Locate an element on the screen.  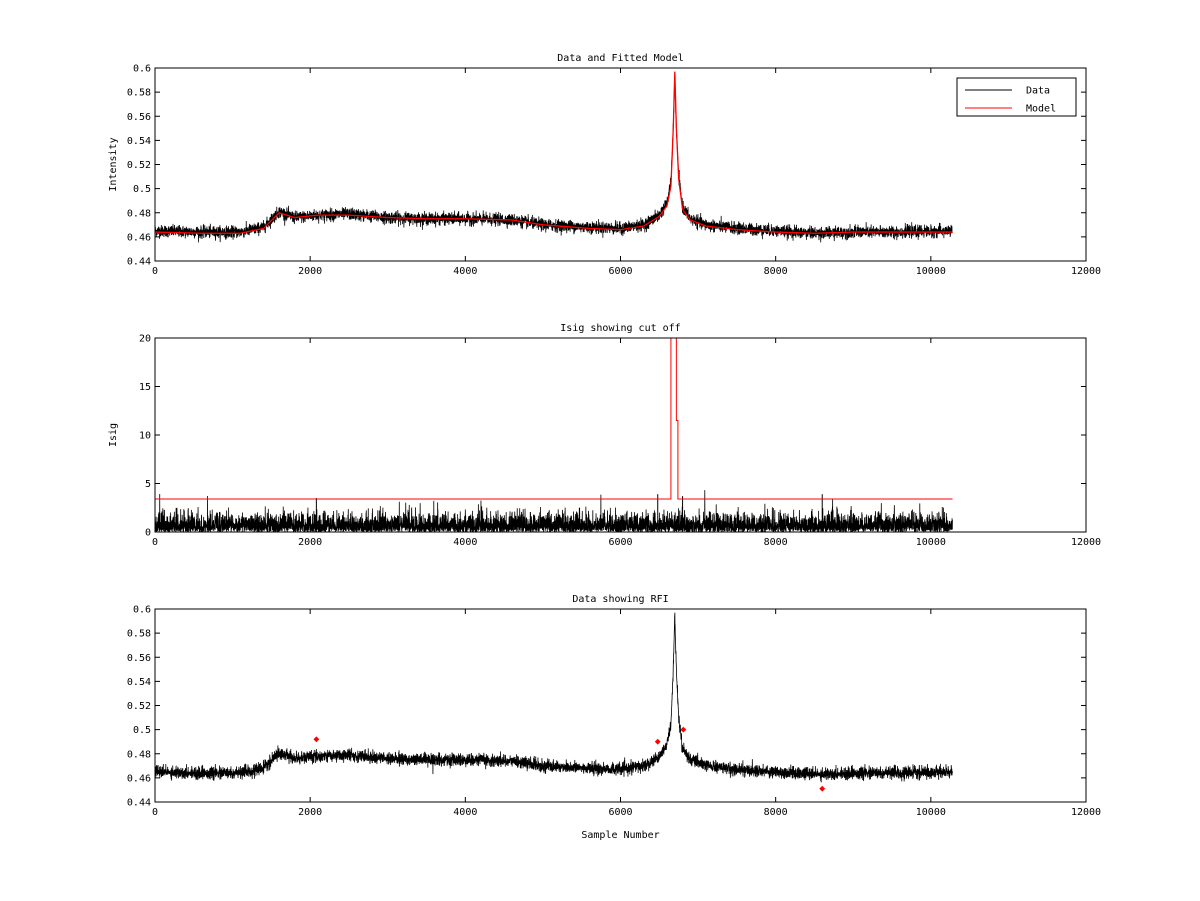
series-model is located at coordinates (554, 152).